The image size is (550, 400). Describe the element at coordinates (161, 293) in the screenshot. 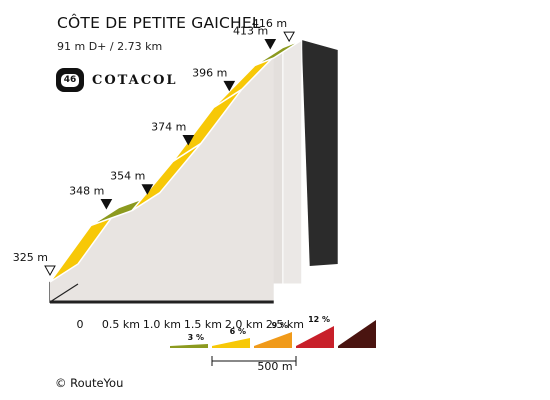

I see `profile-base-rims` at that location.